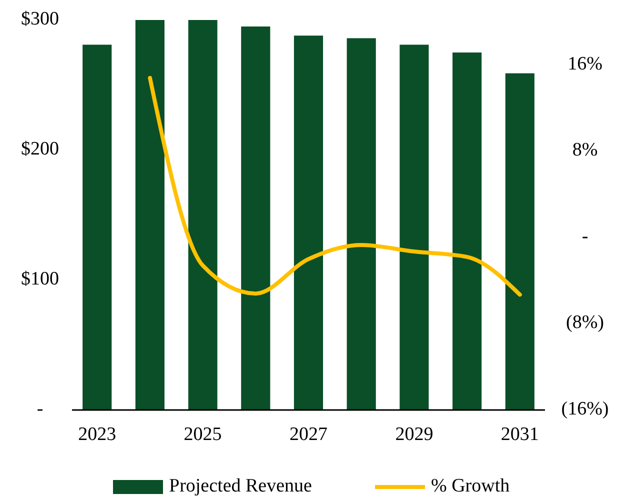 The image size is (623, 498). Describe the element at coordinates (585, 323) in the screenshot. I see `y2-tick-label: (8%)` at that location.